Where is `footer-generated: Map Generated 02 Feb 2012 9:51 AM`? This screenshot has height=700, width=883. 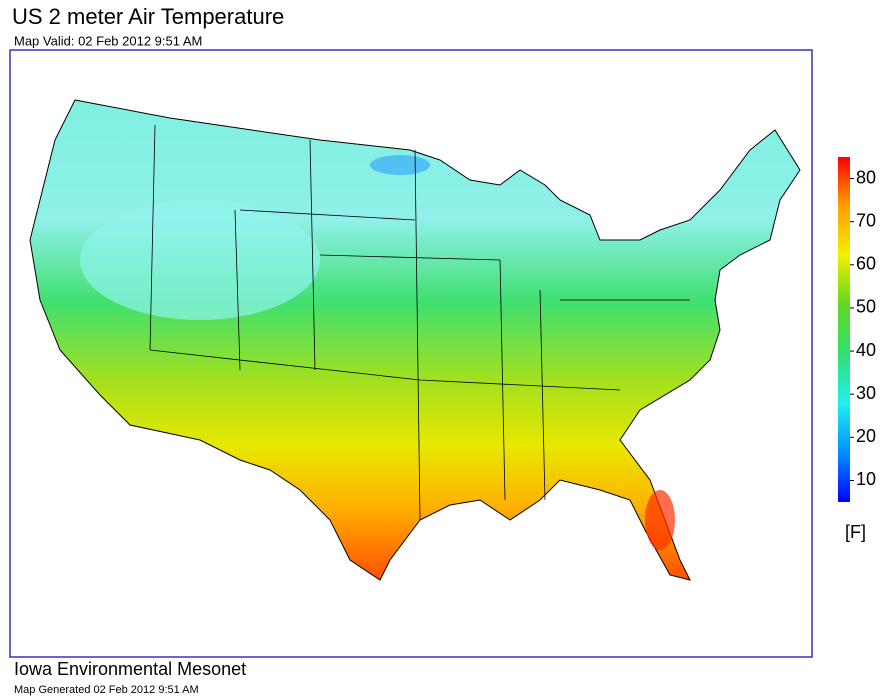
footer-generated: Map Generated 02 Feb 2012 9:51 AM is located at coordinates (106, 690).